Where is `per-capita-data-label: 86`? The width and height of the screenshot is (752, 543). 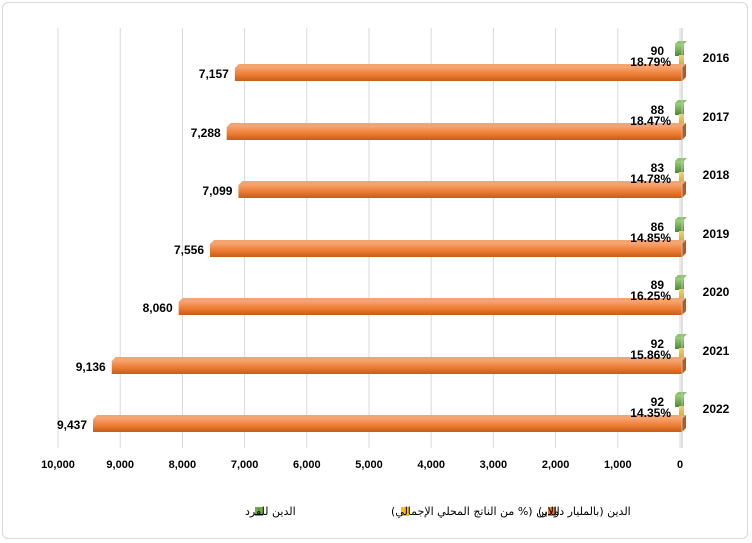 per-capita-data-label: 86 is located at coordinates (658, 227).